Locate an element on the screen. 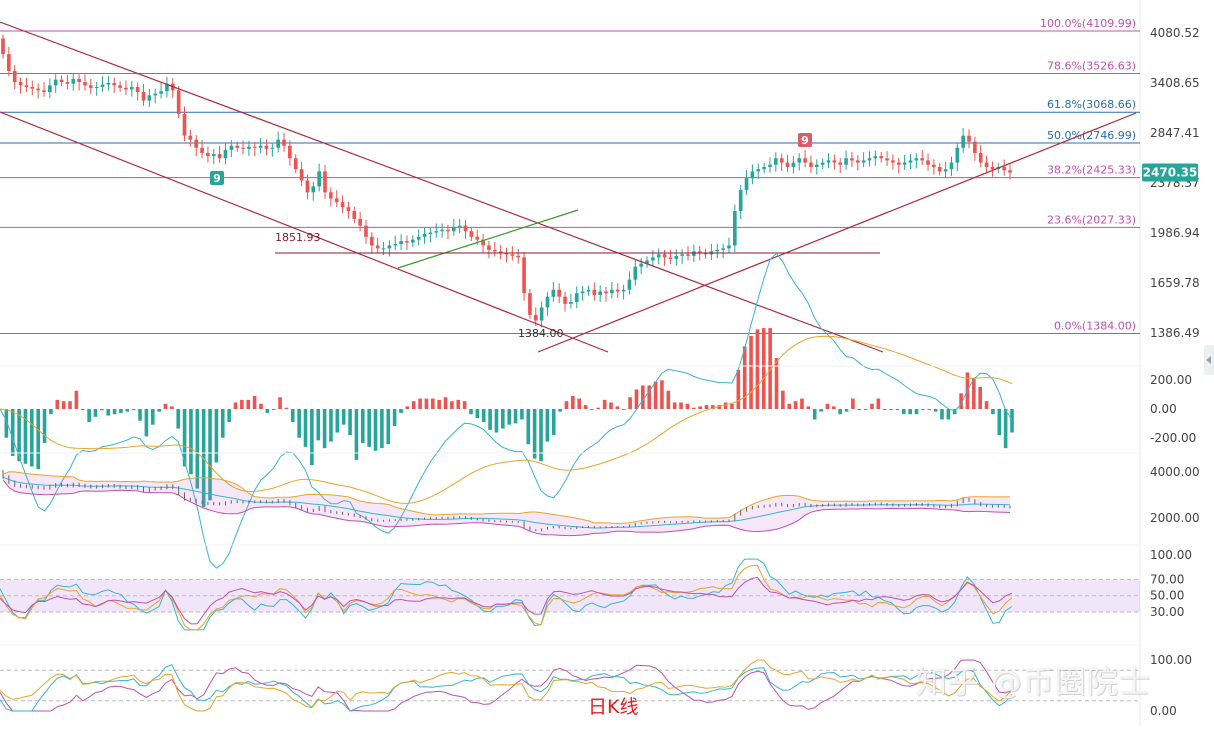 The width and height of the screenshot is (1214, 729). boll-tick-label: 2000.00 is located at coordinates (1175, 518).